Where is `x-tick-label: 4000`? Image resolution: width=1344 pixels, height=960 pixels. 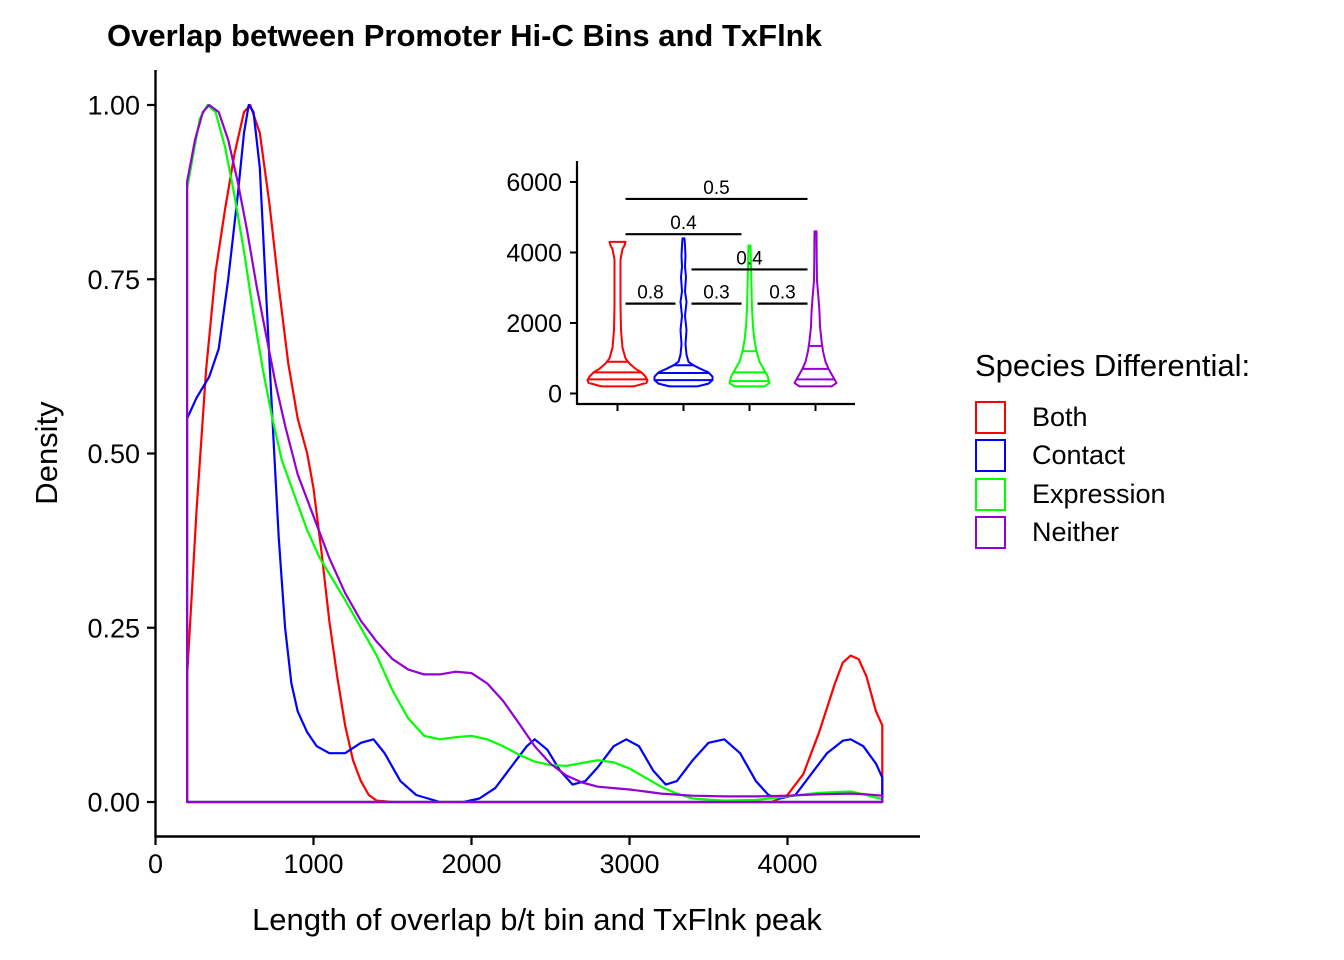 x-tick-label: 4000 is located at coordinates (787, 864).